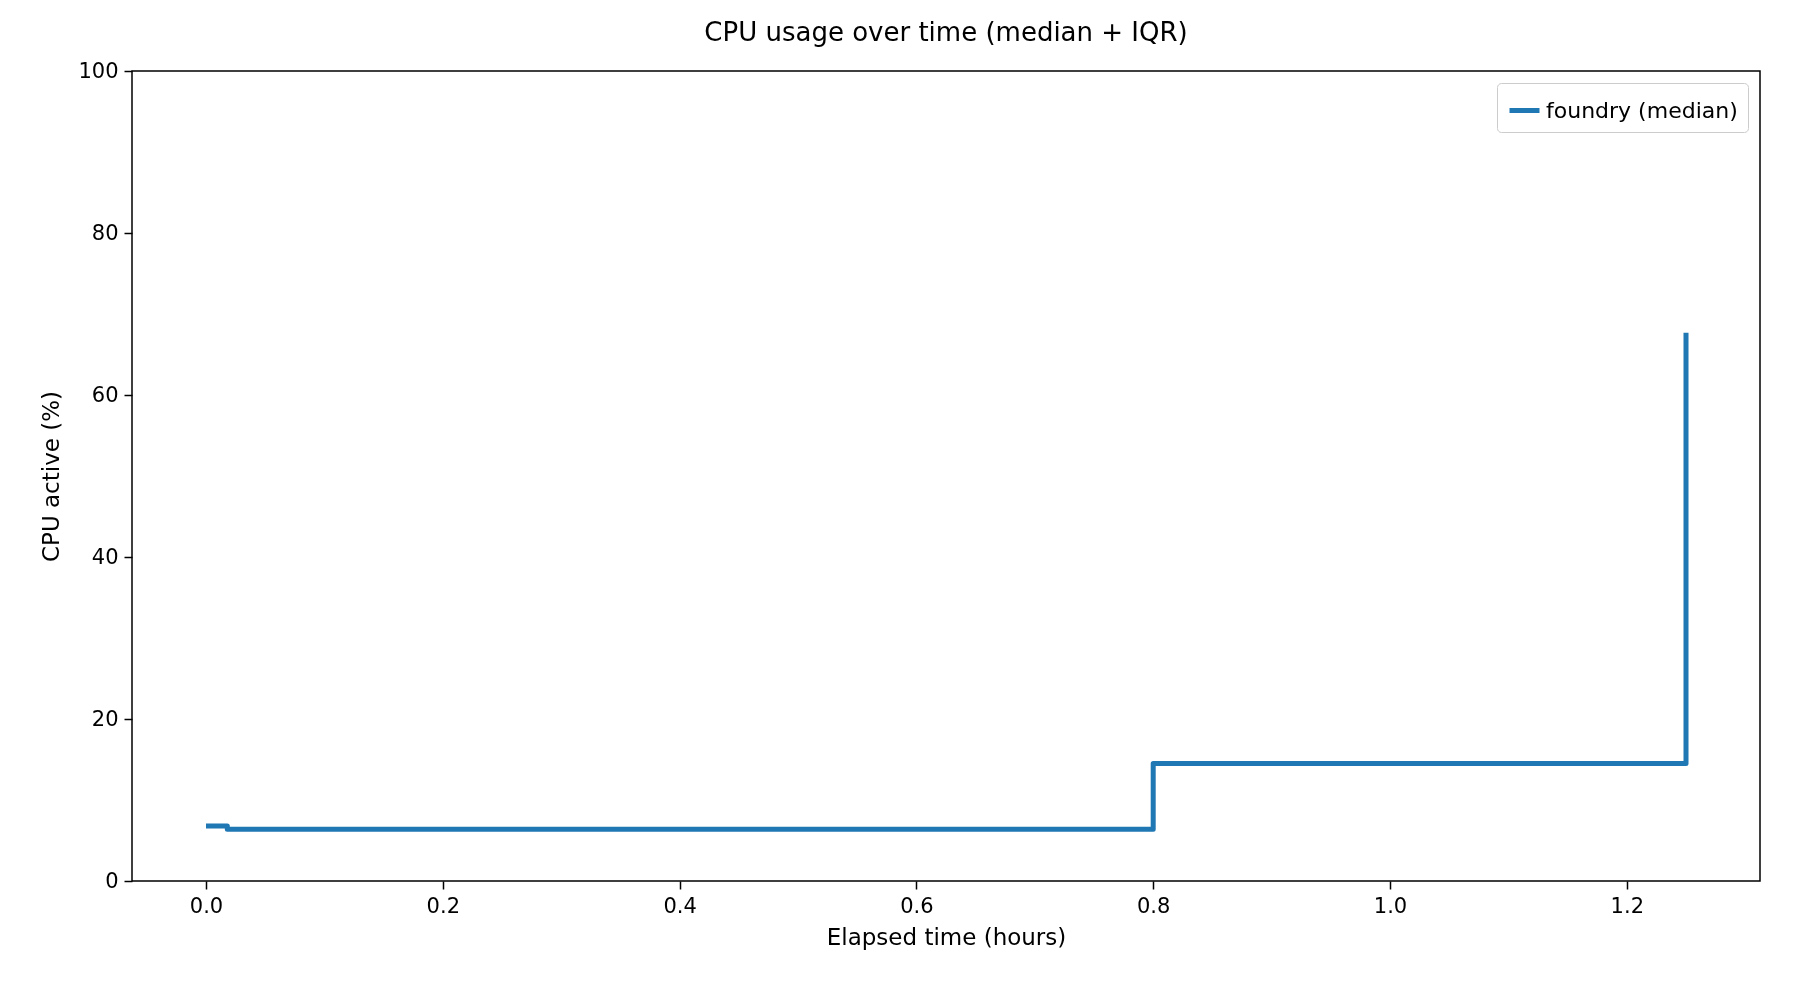 This screenshot has width=1800, height=1000. I want to click on x-axis-title: Elapsed time (hours), so click(946, 936).